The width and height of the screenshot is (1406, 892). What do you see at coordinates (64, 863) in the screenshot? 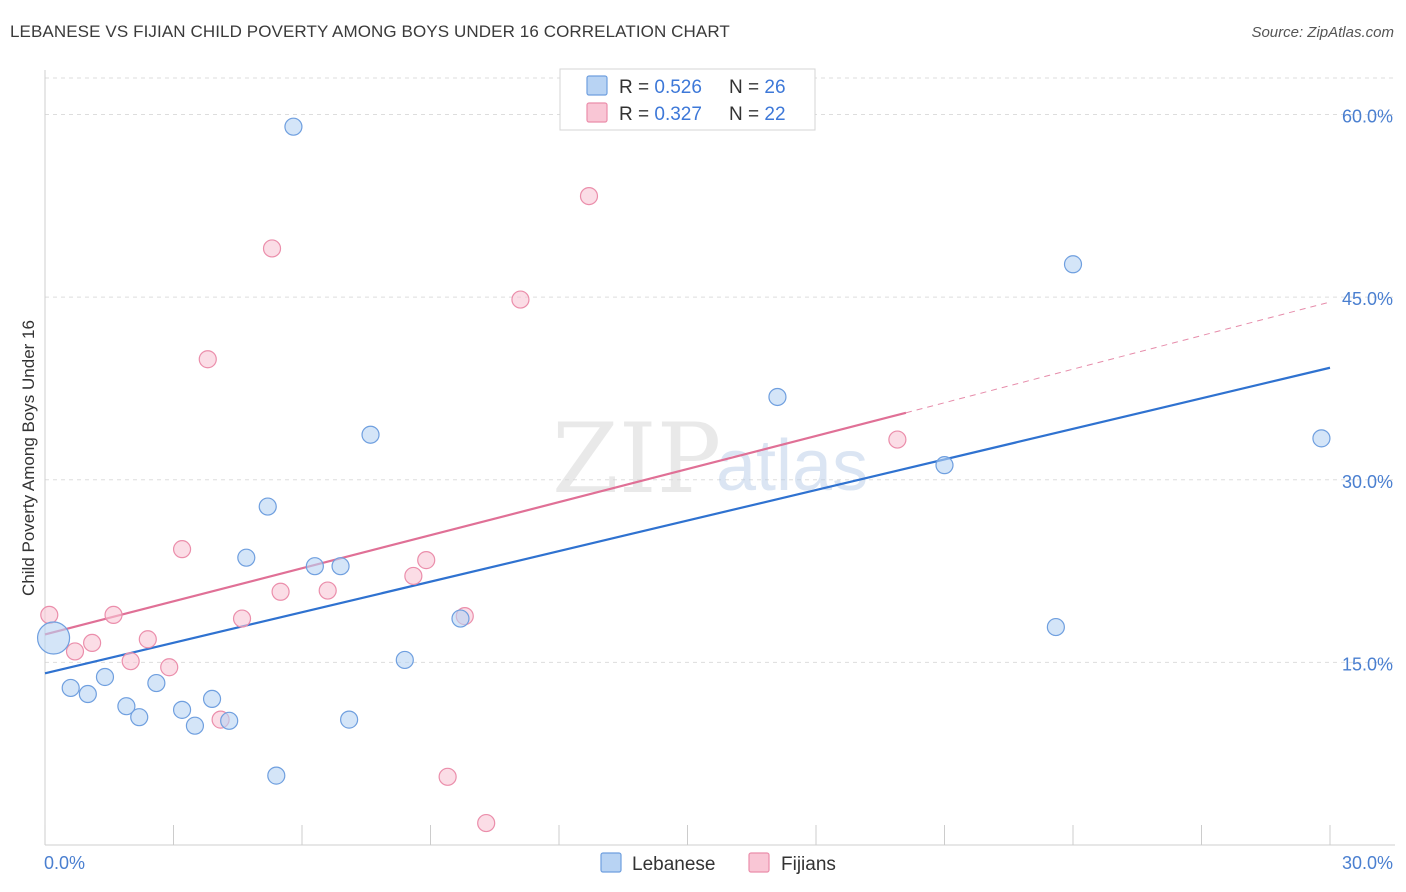
I see `x-tick-label-min: 0.0%` at bounding box center [64, 863].